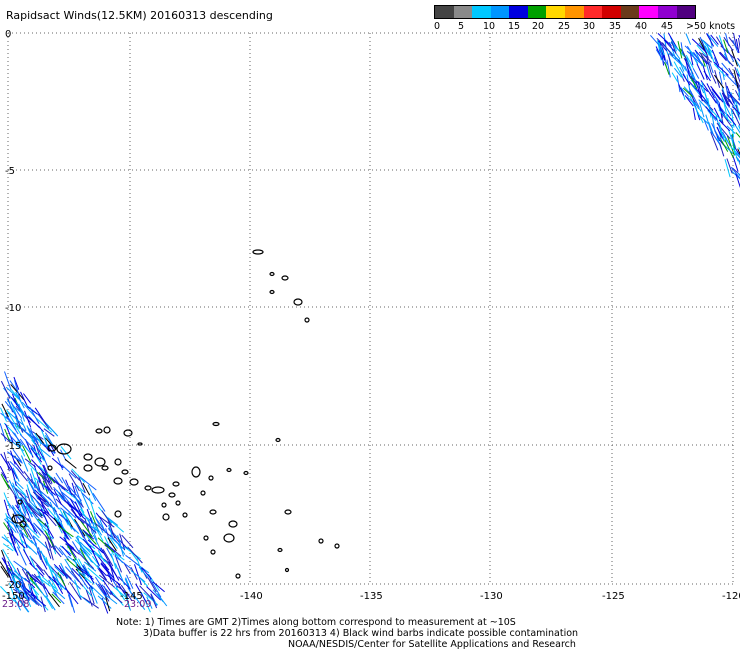  Describe the element at coordinates (437, 26) in the screenshot. I see `legend-label: 0` at that location.